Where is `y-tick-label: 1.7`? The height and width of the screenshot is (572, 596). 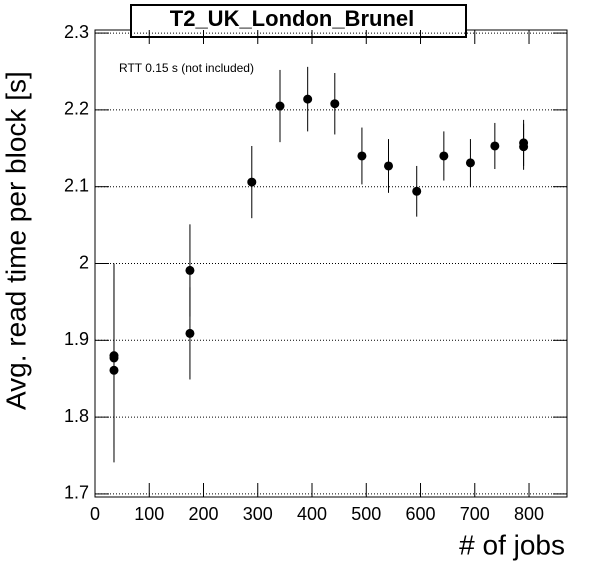
y-tick-label: 1.7 is located at coordinates (76, 493).